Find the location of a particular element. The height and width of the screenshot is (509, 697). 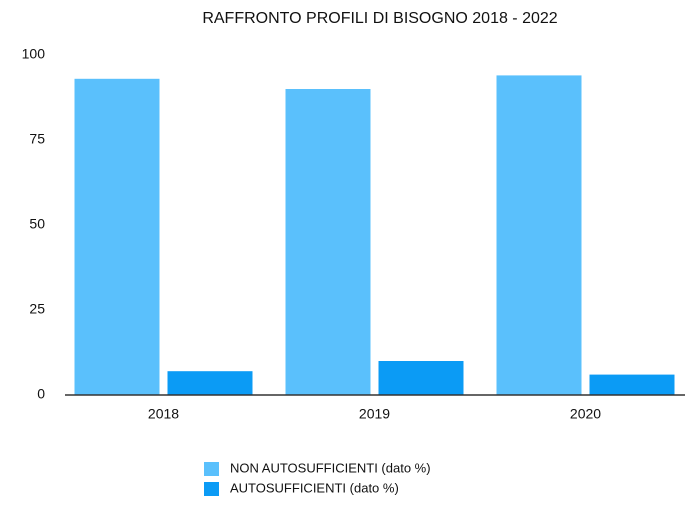

x-tick-label: 2020 is located at coordinates (585, 414).